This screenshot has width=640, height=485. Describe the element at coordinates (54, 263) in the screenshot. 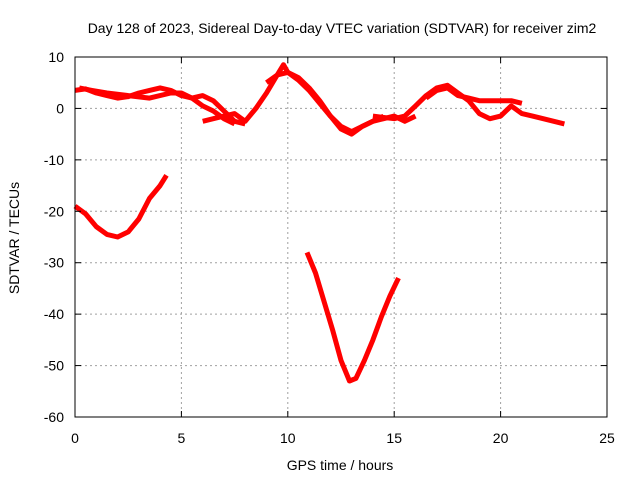

I see `y-tick-label: -30` at that location.